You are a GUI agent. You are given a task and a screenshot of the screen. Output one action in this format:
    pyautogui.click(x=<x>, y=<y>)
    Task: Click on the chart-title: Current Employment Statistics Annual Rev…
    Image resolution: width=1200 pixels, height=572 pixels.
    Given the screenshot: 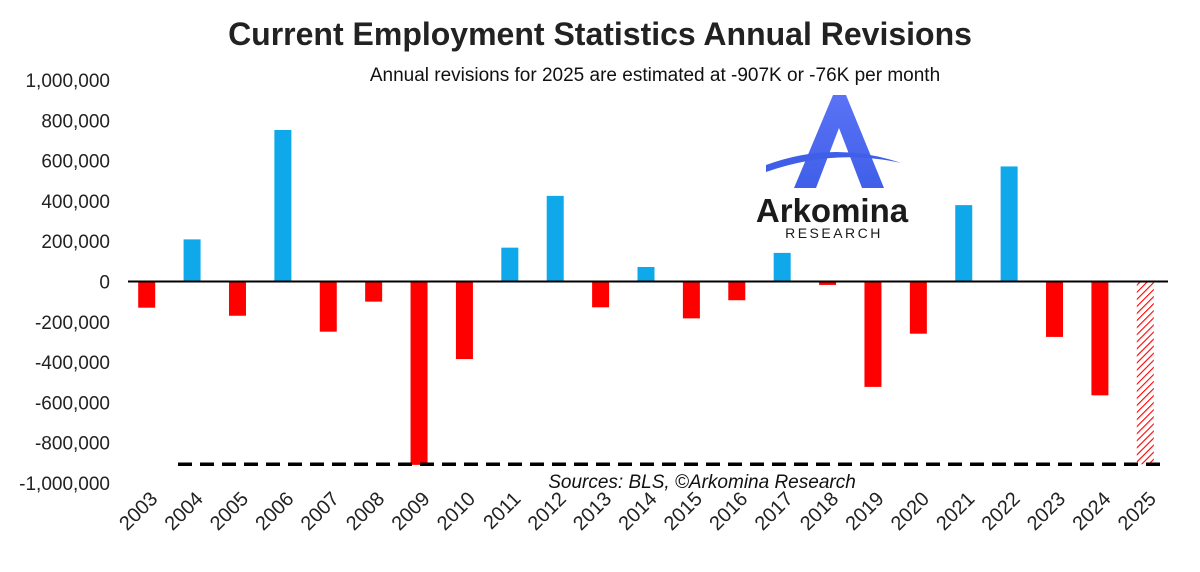 What is the action you would take?
    pyautogui.click(x=600, y=34)
    